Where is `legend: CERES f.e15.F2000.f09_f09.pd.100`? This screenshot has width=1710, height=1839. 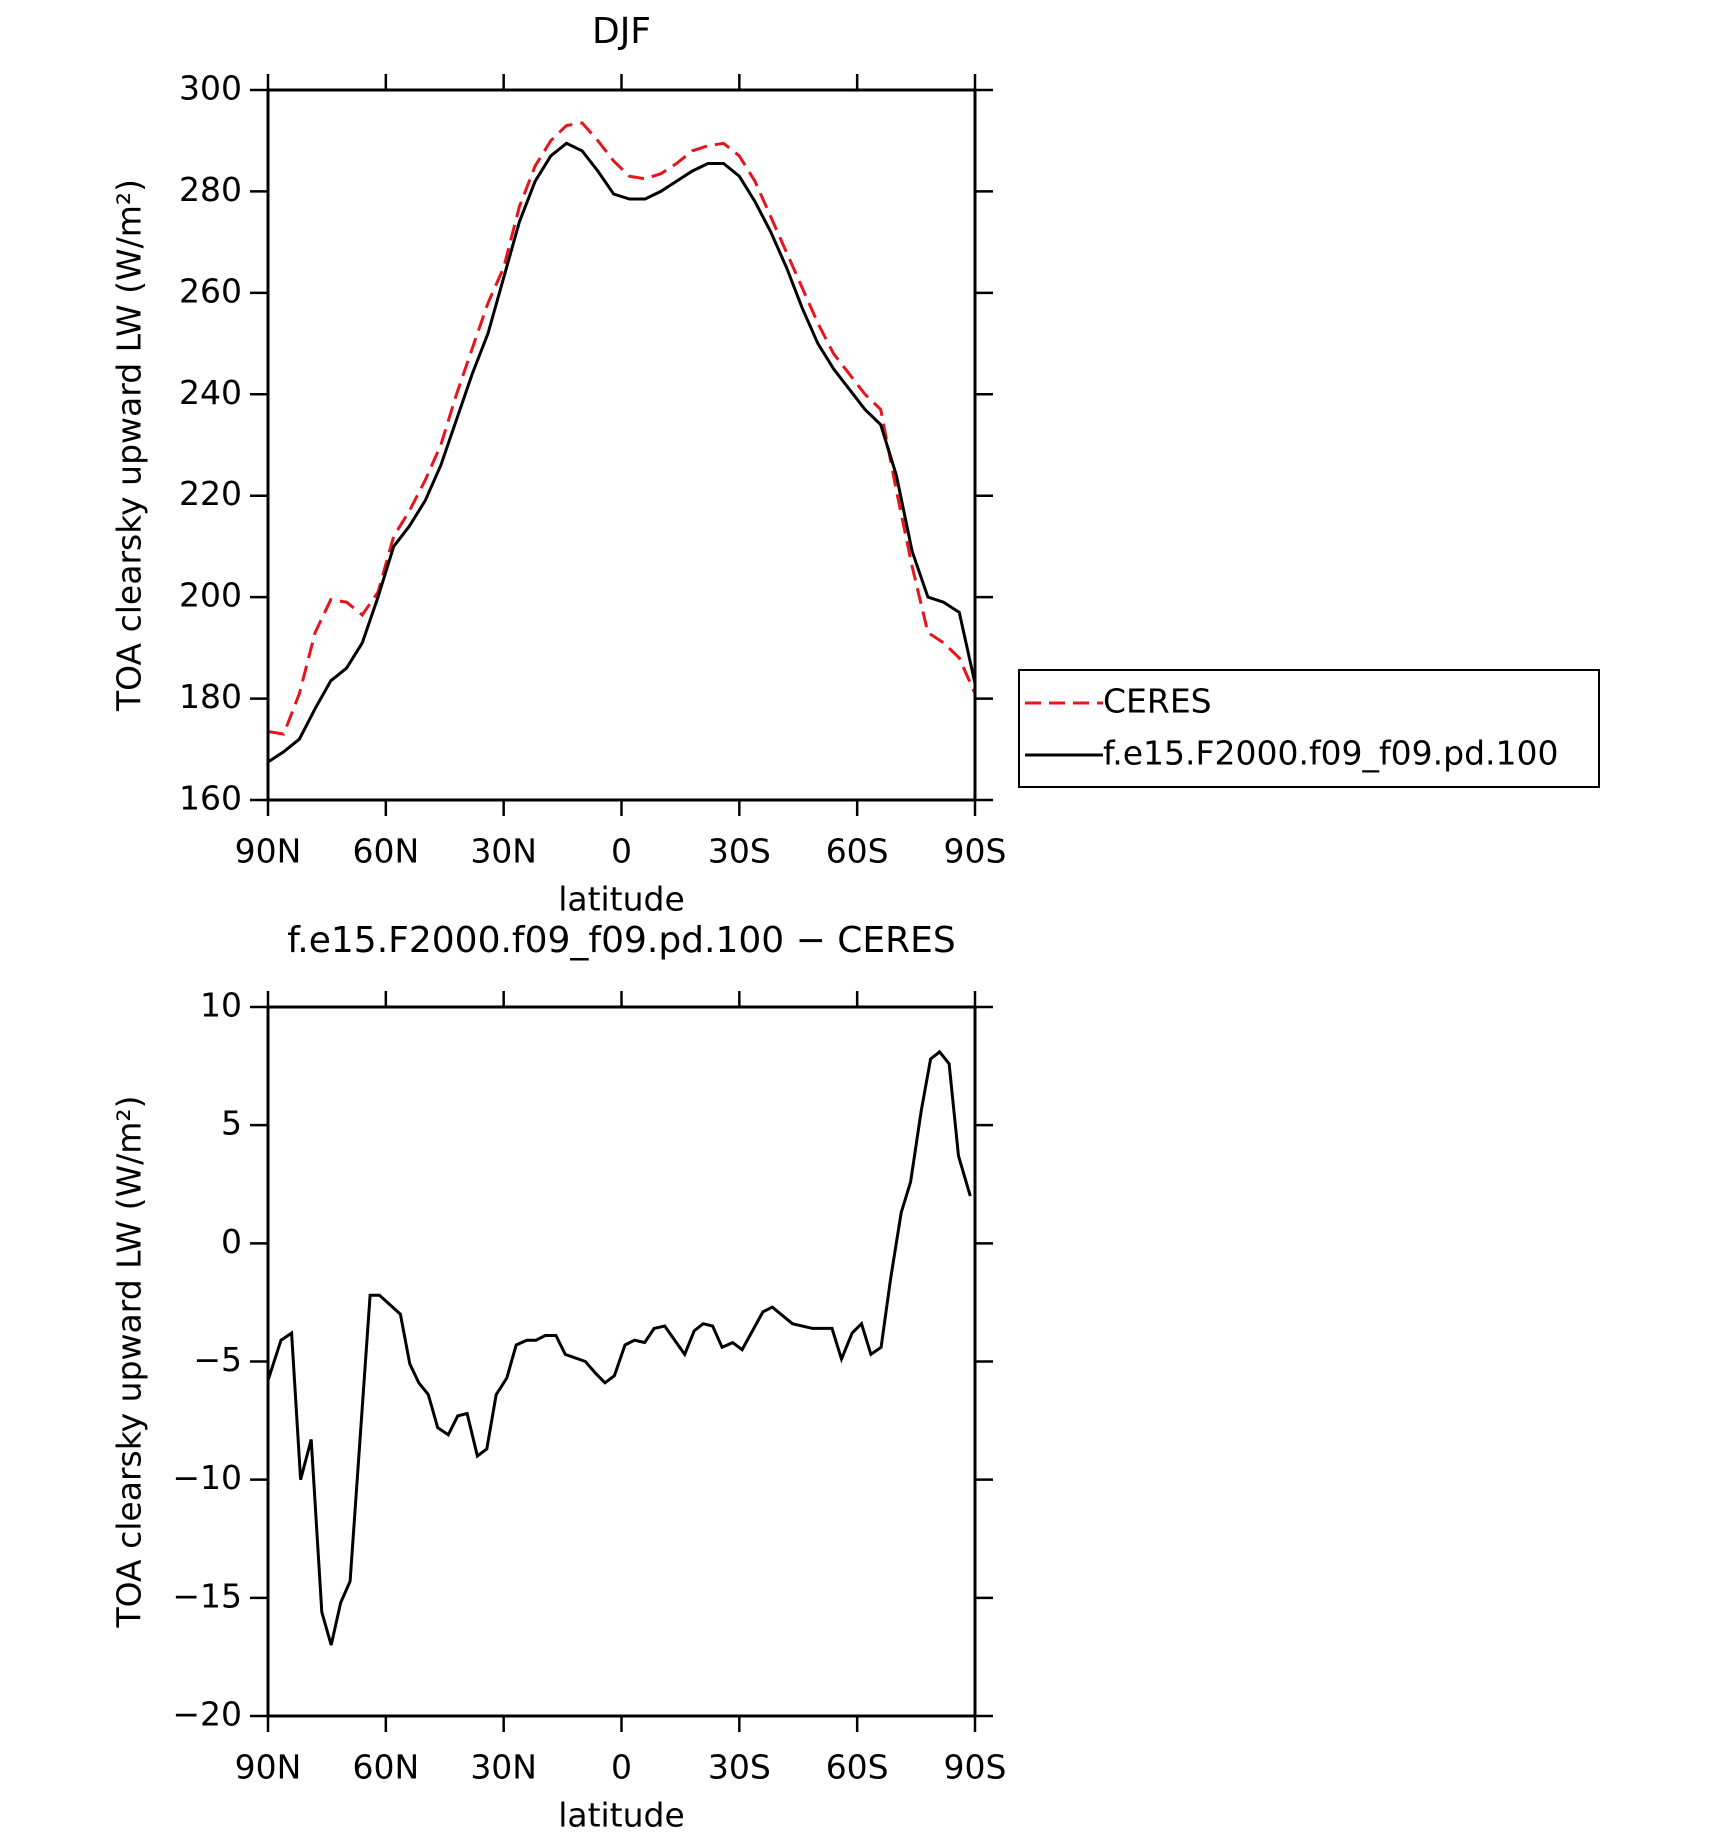 legend: CERES f.e15.F2000.f09_f09.pd.100 is located at coordinates (1309, 728).